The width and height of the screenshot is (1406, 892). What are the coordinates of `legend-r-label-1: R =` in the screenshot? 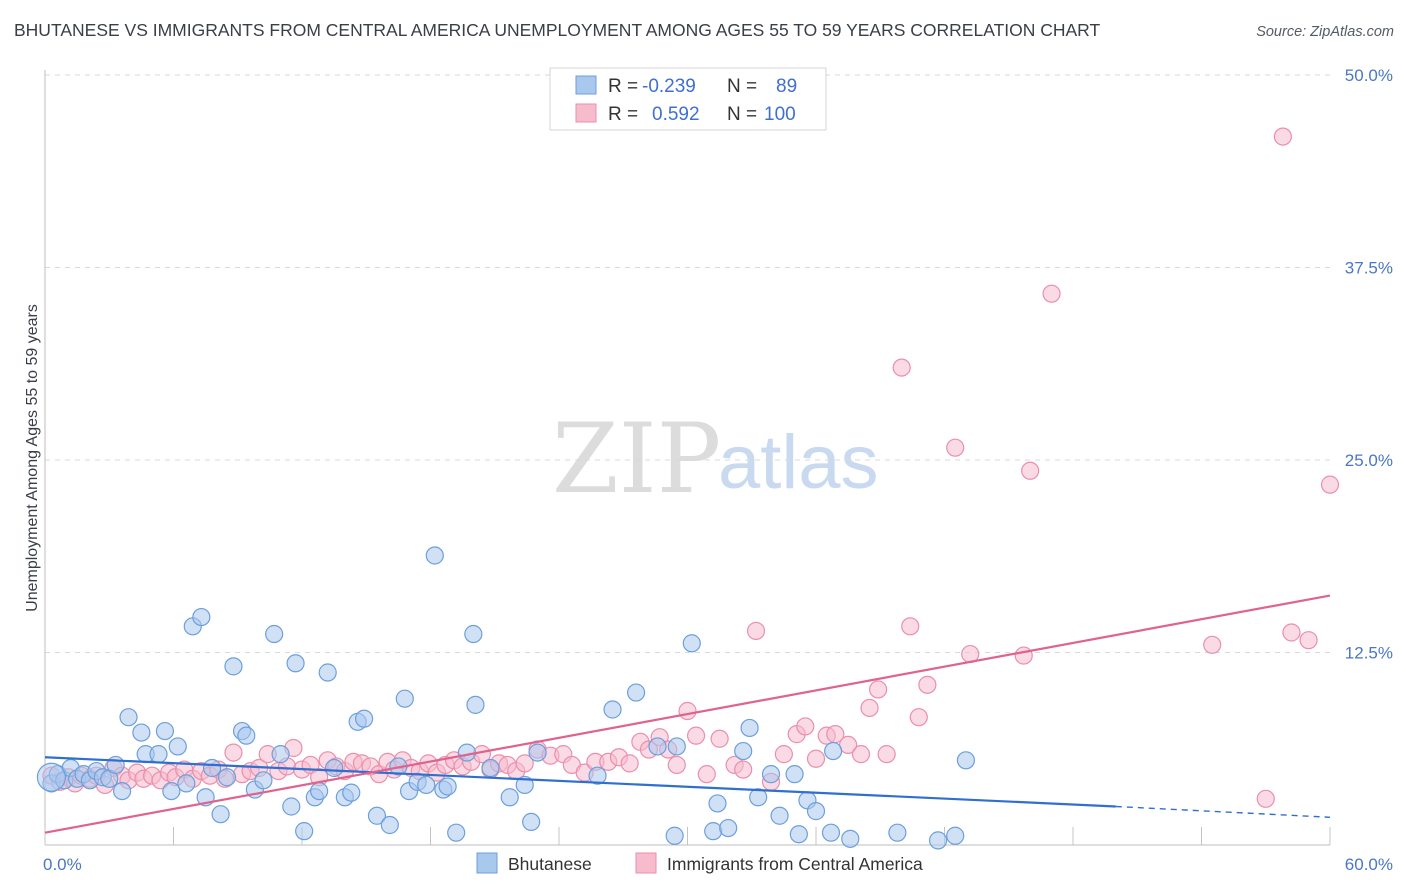 It's located at (623, 86).